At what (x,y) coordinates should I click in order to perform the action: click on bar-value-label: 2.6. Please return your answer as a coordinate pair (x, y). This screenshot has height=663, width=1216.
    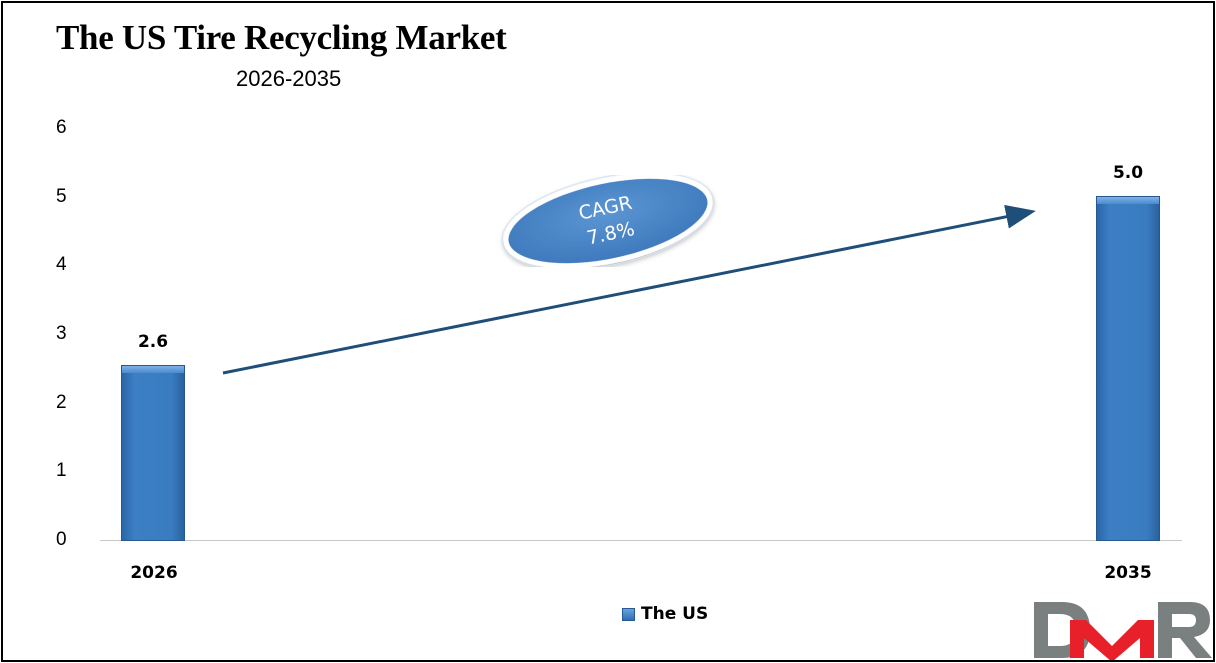
    Looking at the image, I should click on (153, 342).